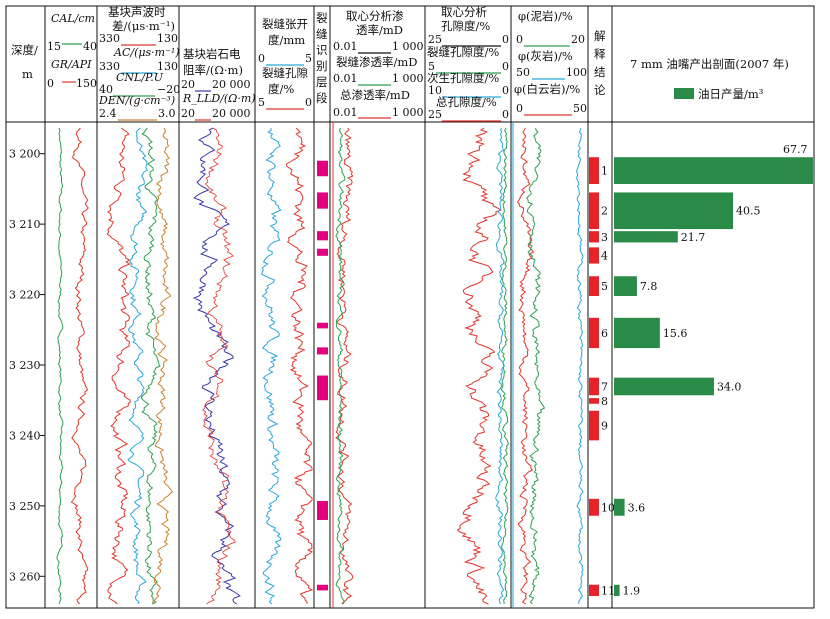  I want to click on den-min: 2.4, so click(108, 113).